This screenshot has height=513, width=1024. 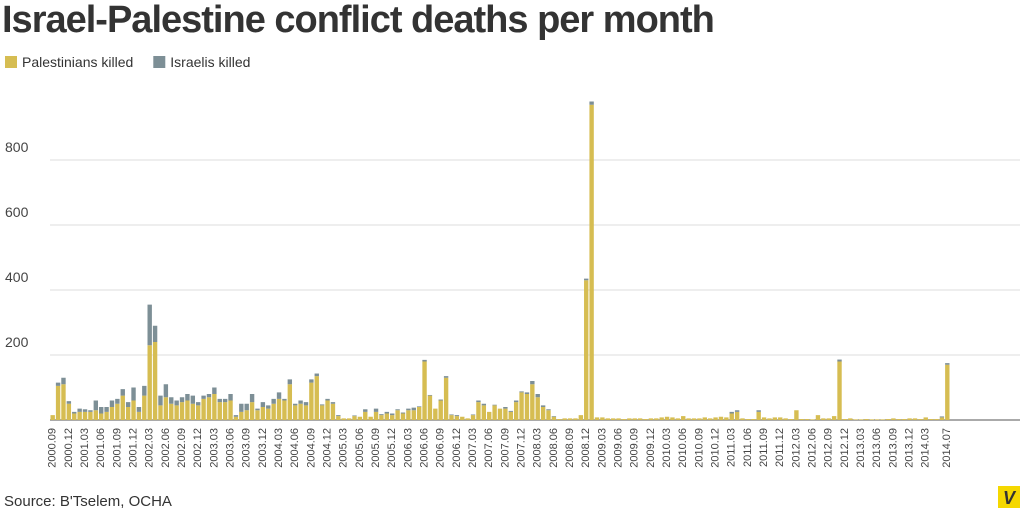 What do you see at coordinates (947, 448) in the screenshot?
I see `x-tick-label: 2014.07` at bounding box center [947, 448].